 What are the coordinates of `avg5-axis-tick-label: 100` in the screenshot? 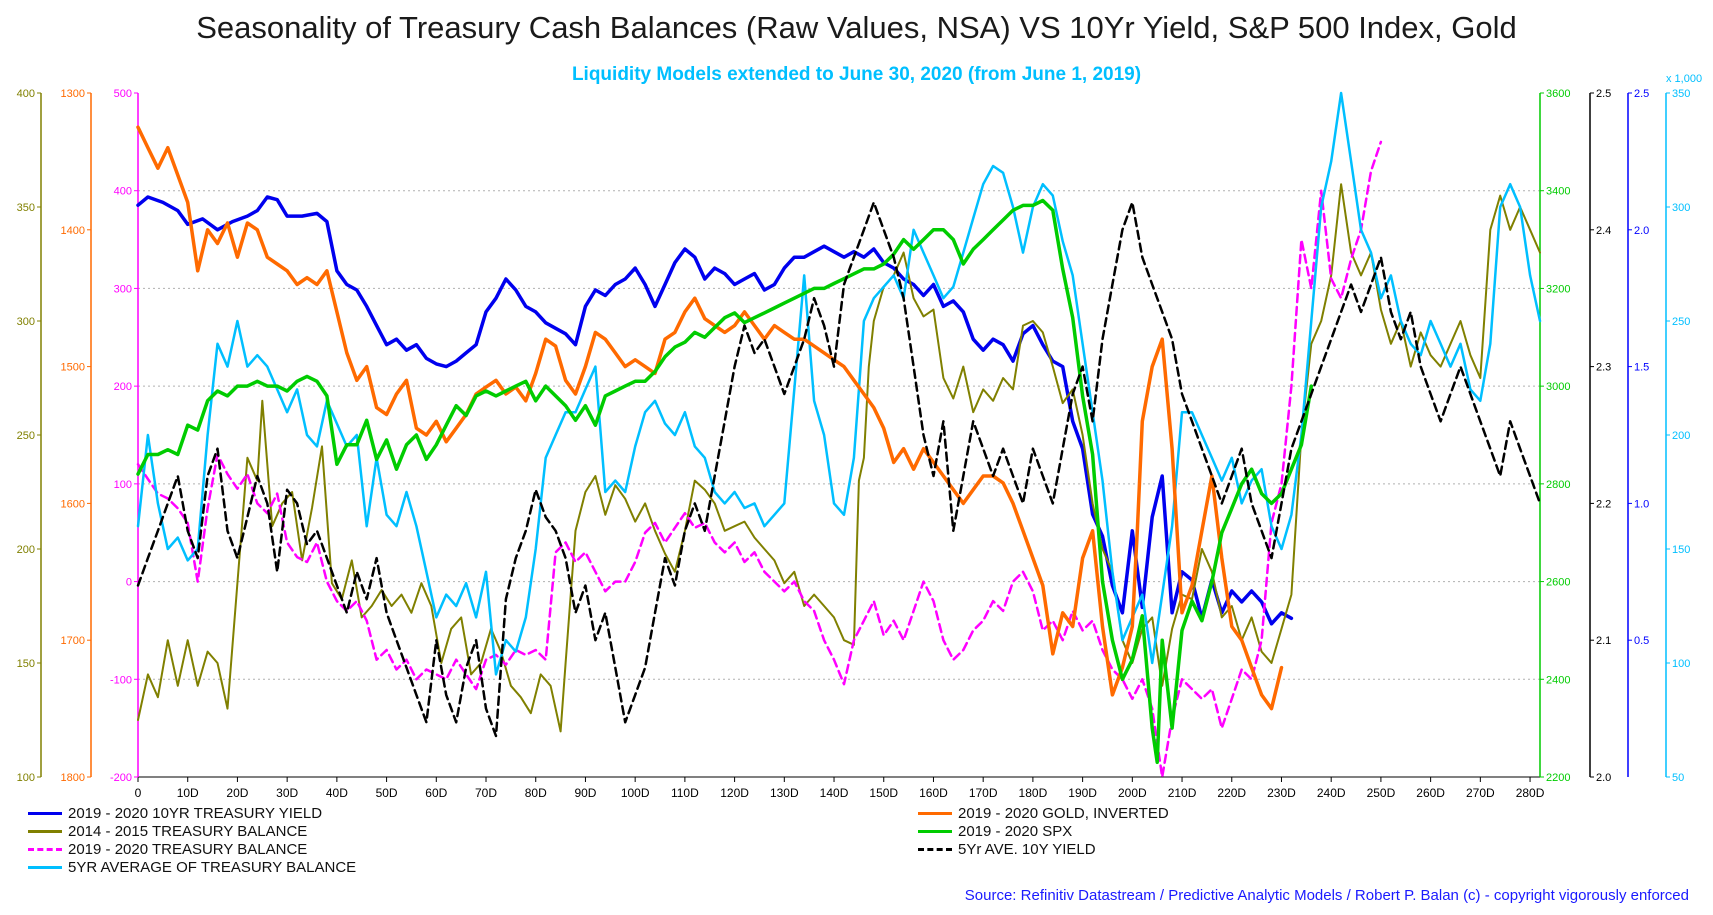 It's located at (1681, 664).